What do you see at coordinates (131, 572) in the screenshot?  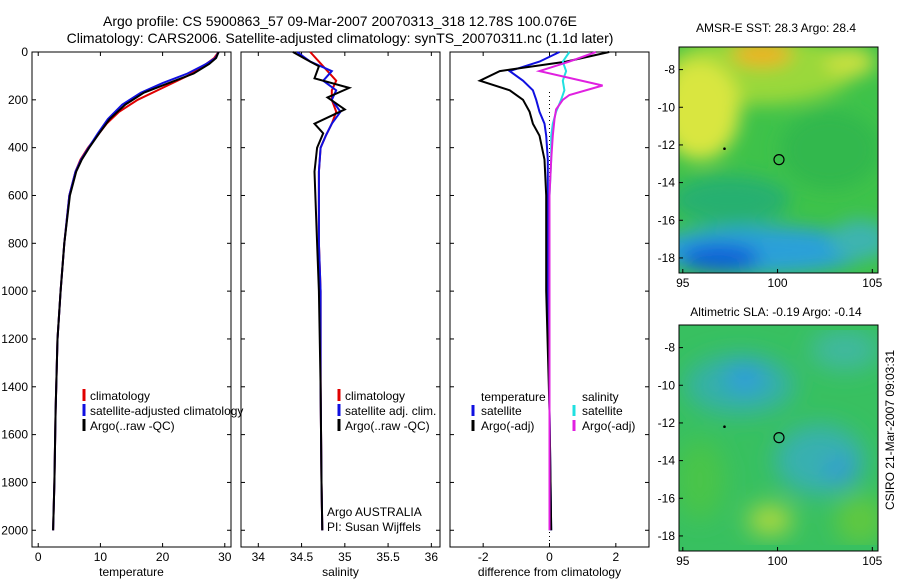 I see `temperature-x-axis-label: temperature` at bounding box center [131, 572].